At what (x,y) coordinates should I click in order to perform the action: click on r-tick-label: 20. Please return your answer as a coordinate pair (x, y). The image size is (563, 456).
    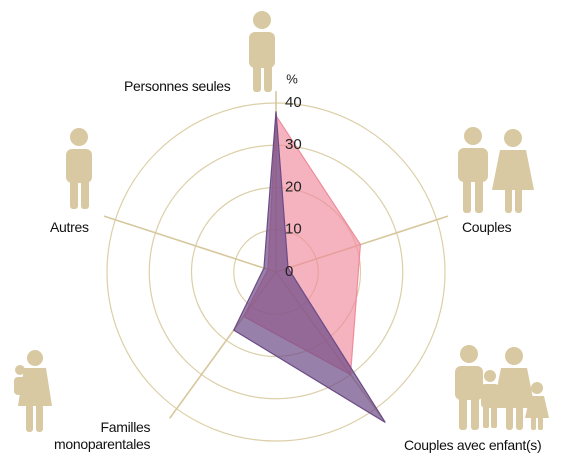
    Looking at the image, I should click on (293, 186).